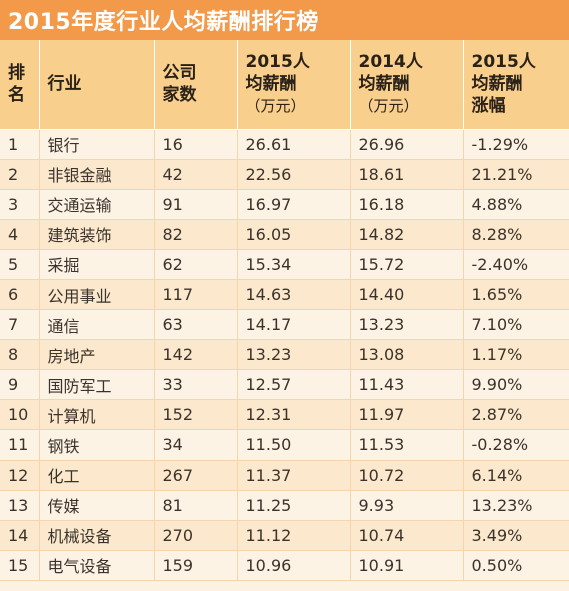  I want to click on cell-growth: -0.28%, so click(516, 445).